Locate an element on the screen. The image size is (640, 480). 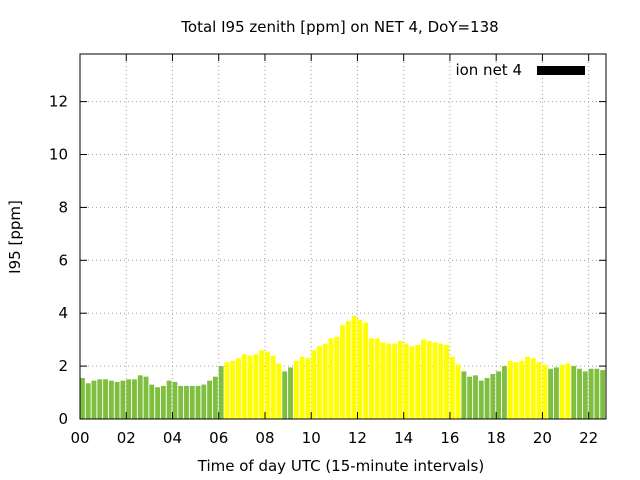
x-axis-label: Time of day UTC (15-minute intervals) is located at coordinates (340, 466).